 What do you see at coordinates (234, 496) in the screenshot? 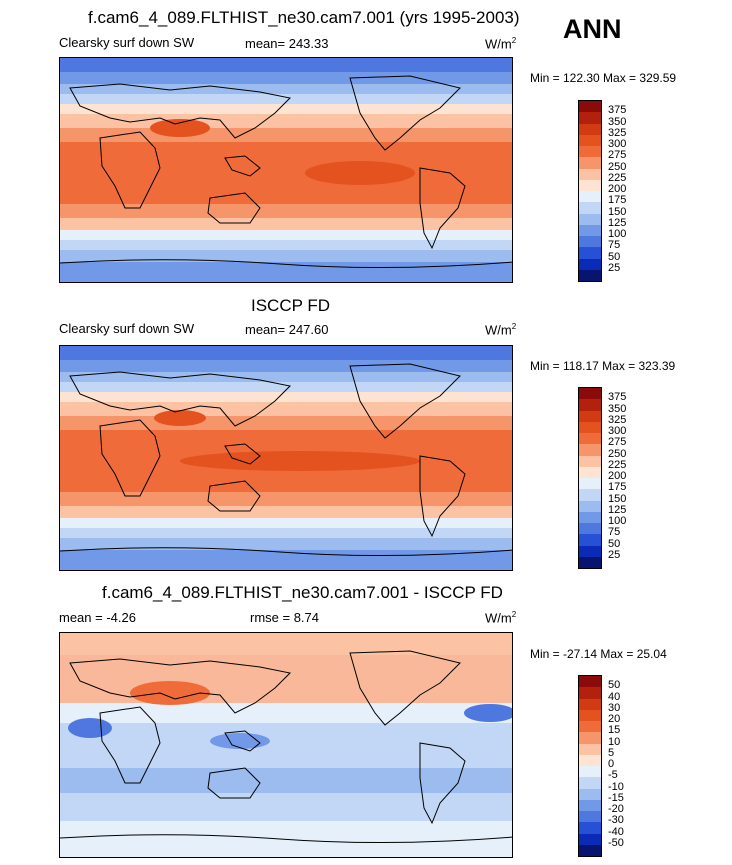
I see `coast-australia` at bounding box center [234, 496].